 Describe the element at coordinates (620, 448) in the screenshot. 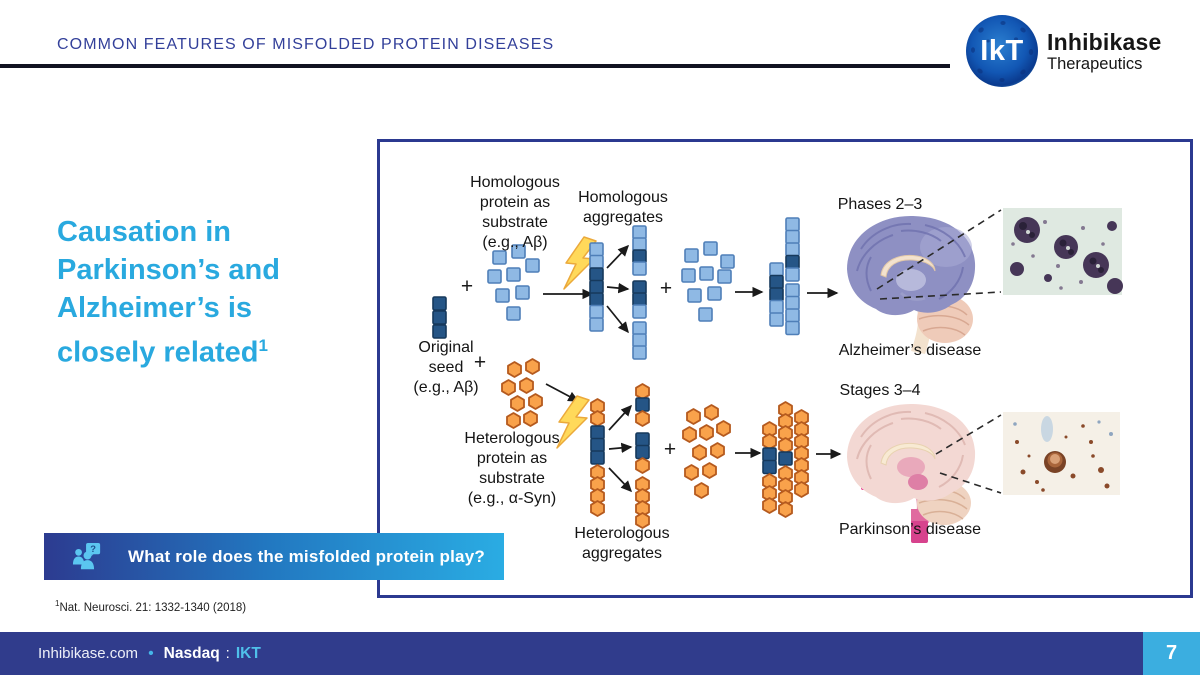

I see `fragmentation-arrows-bottom` at that location.